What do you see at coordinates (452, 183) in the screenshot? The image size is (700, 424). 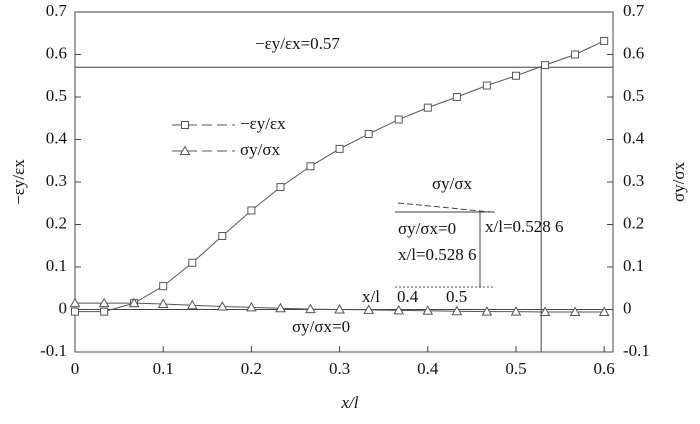 I see `annotation: σy/σx` at bounding box center [452, 183].